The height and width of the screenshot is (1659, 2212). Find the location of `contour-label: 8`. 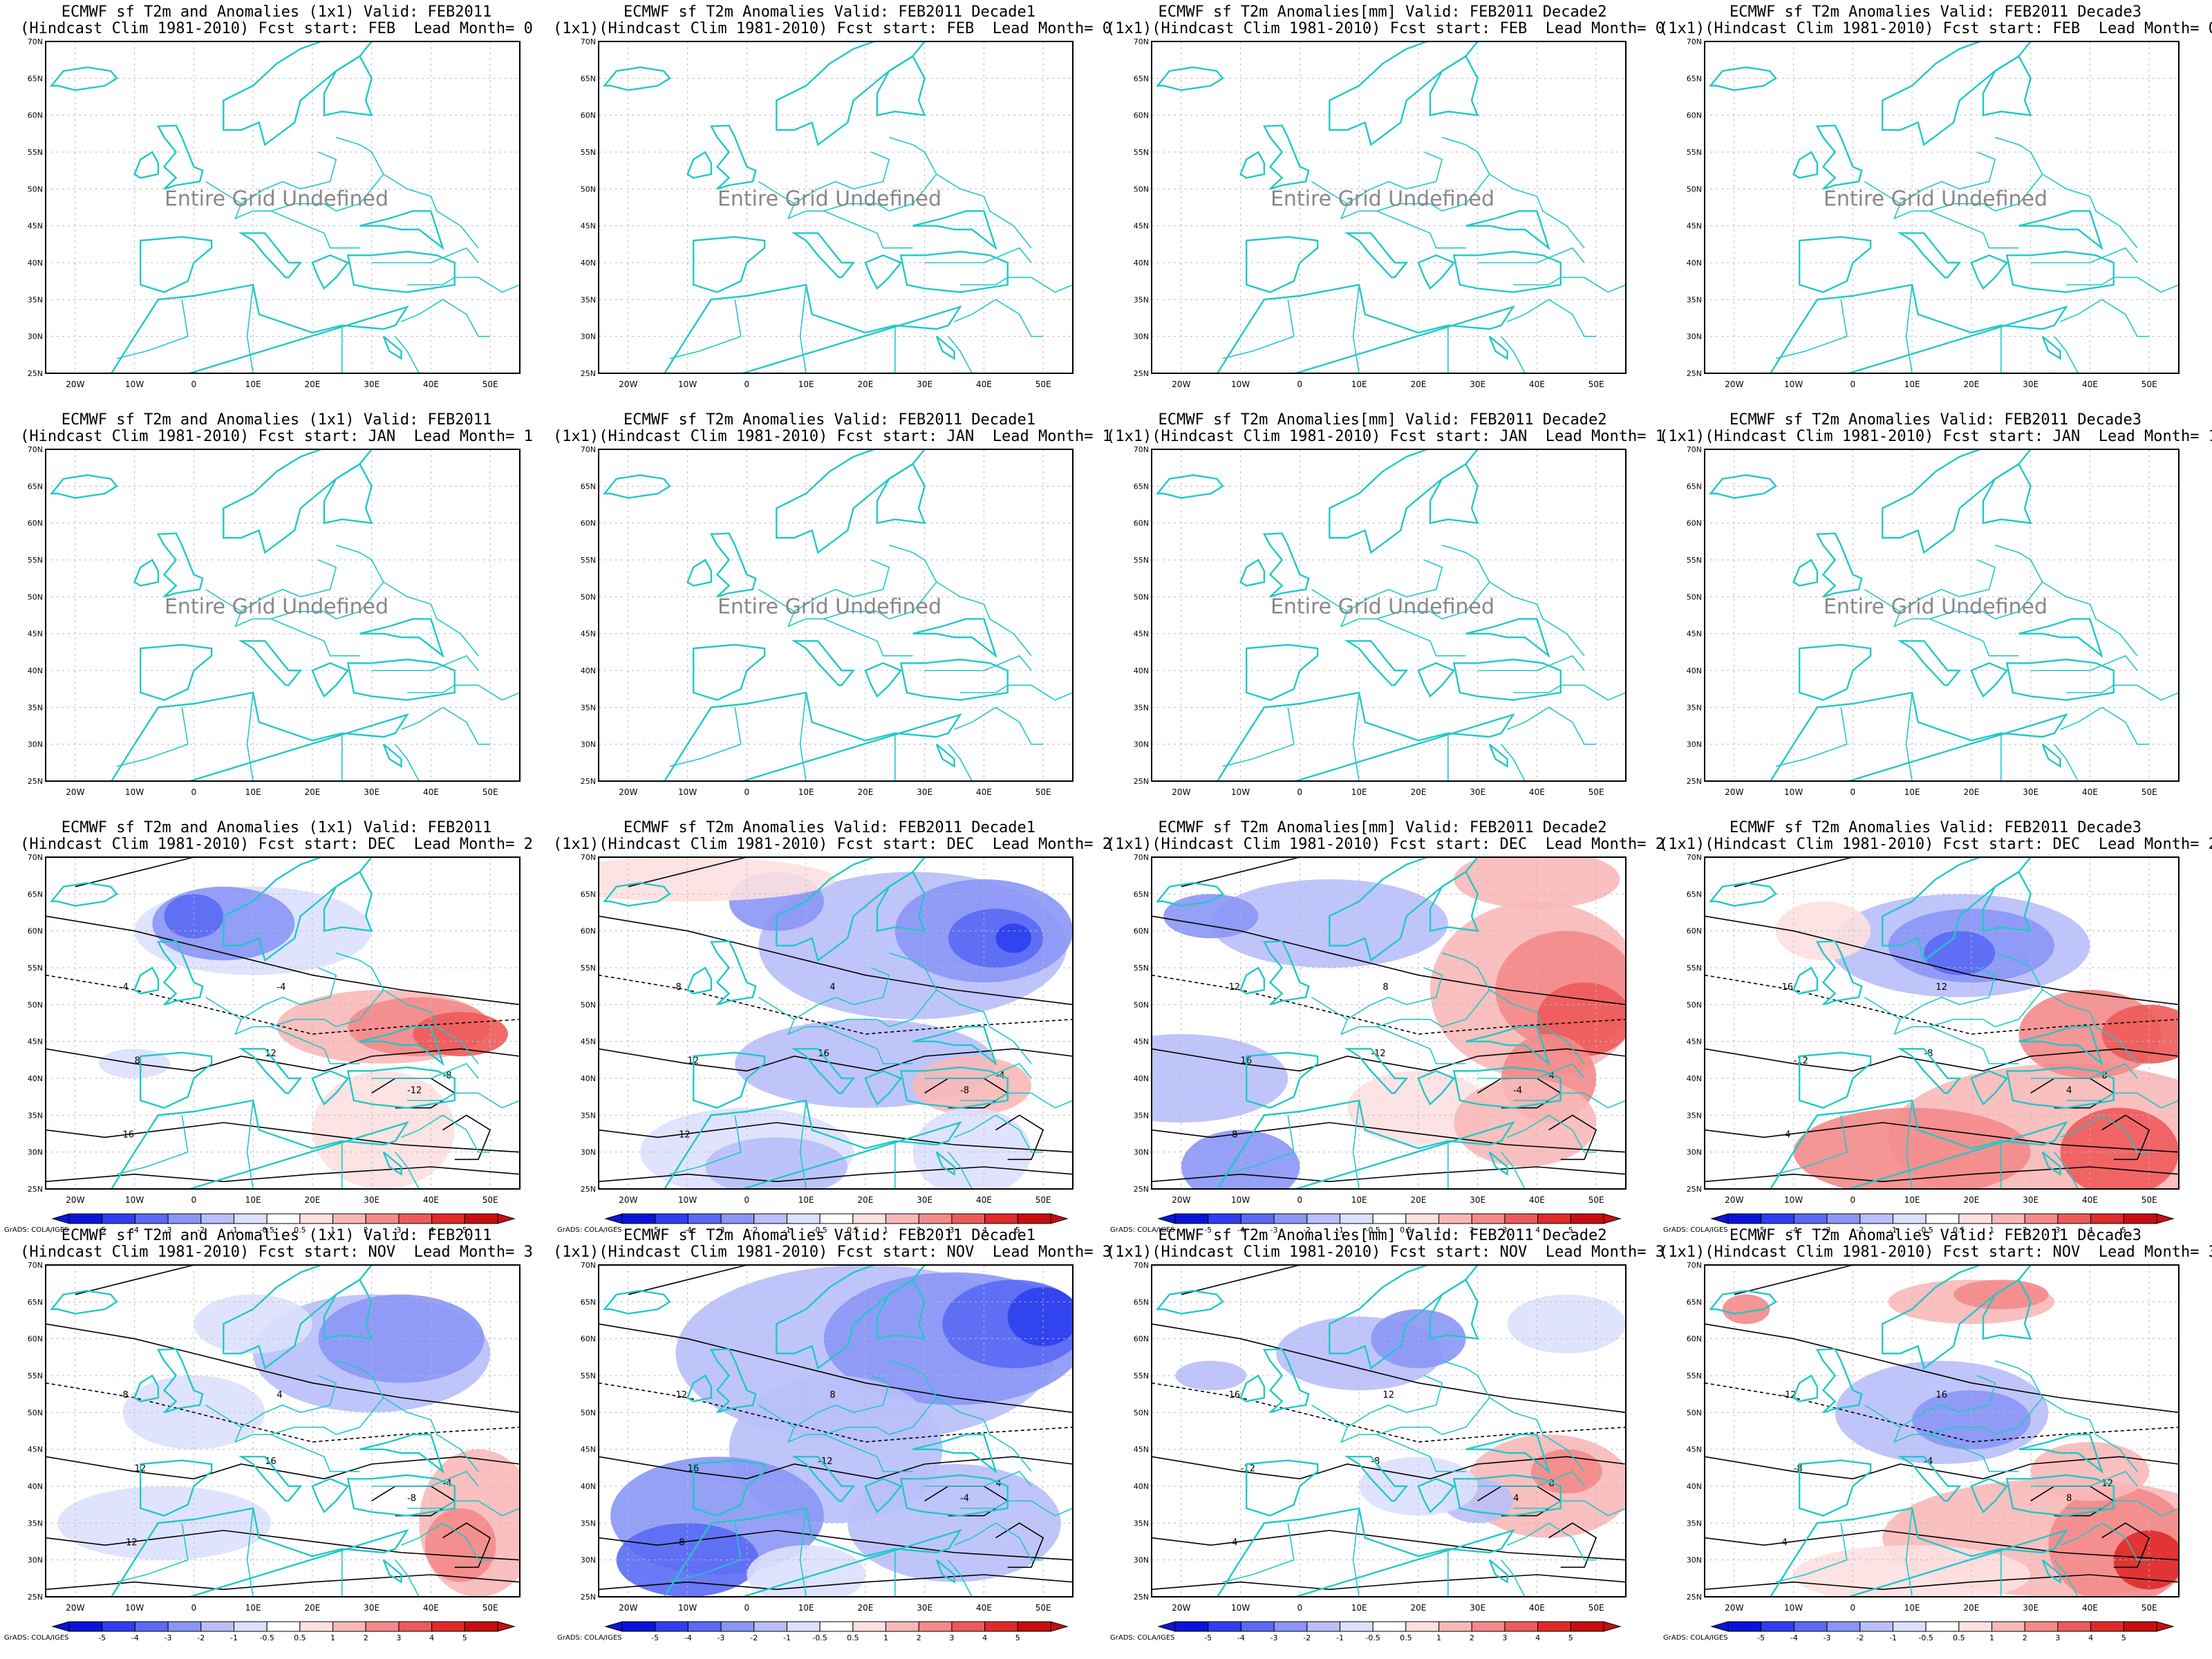

contour-label: 8 is located at coordinates (125, 1395).